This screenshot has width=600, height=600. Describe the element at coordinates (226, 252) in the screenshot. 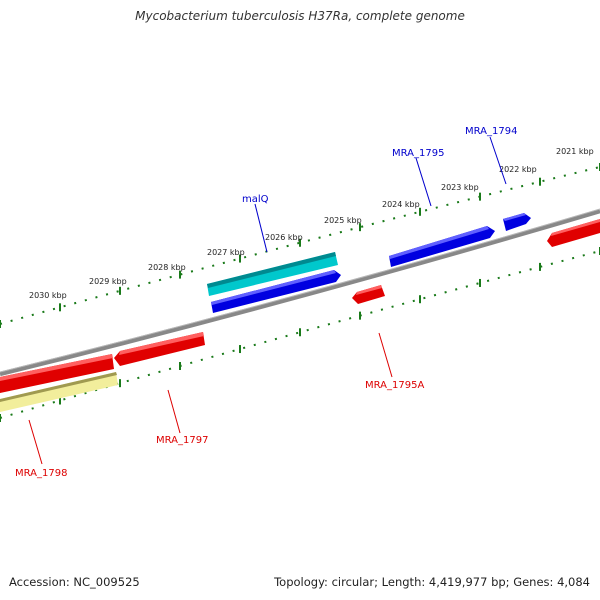

I see `kbp-label-2027: 2027 kbp` at that location.